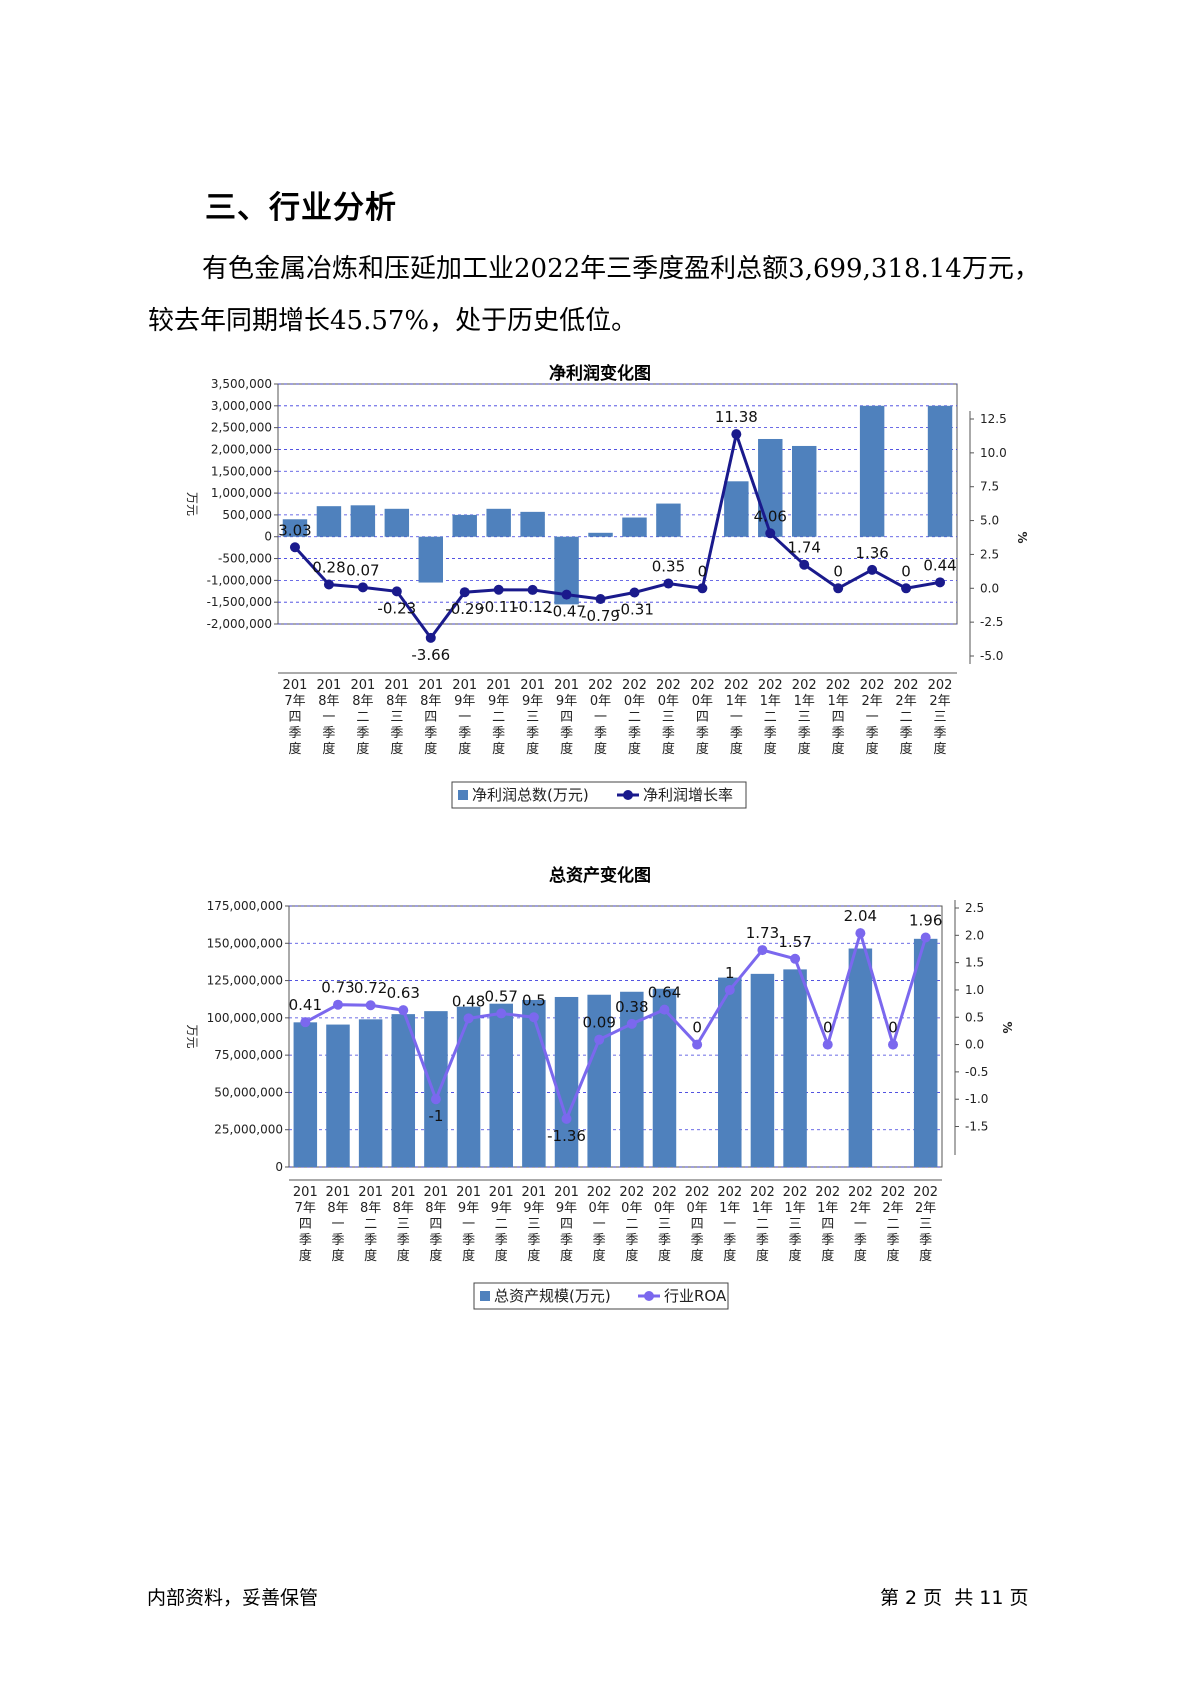 Image resolution: width=1191 pixels, height=1684 pixels. What do you see at coordinates (974, 963) in the screenshot?
I see `y2-tick-label: 1.5` at bounding box center [974, 963].